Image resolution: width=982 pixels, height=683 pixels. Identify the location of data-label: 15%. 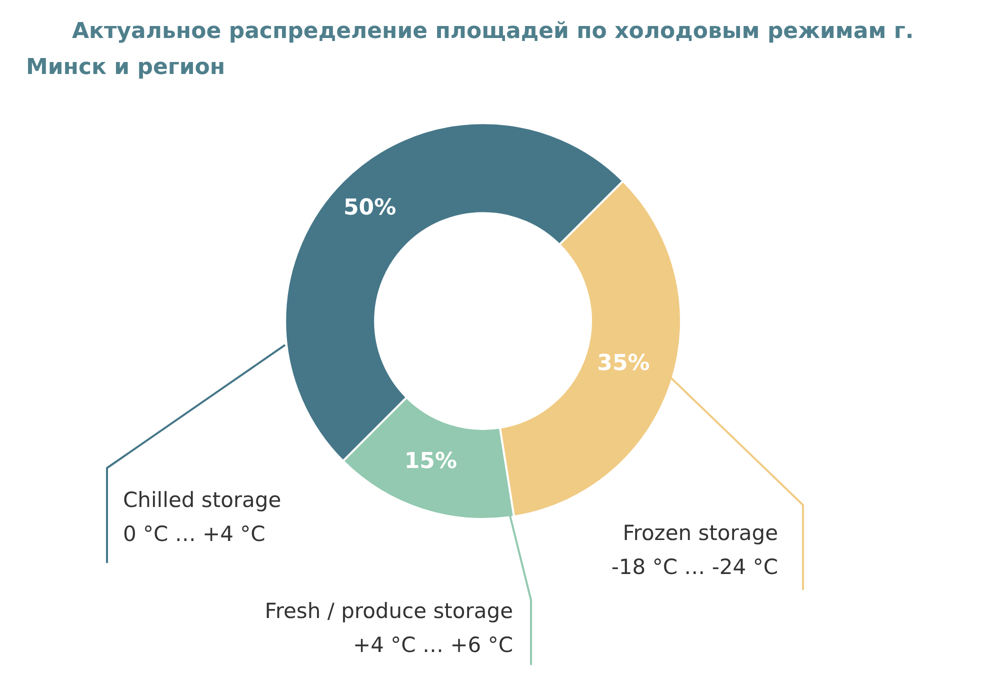
(431, 461).